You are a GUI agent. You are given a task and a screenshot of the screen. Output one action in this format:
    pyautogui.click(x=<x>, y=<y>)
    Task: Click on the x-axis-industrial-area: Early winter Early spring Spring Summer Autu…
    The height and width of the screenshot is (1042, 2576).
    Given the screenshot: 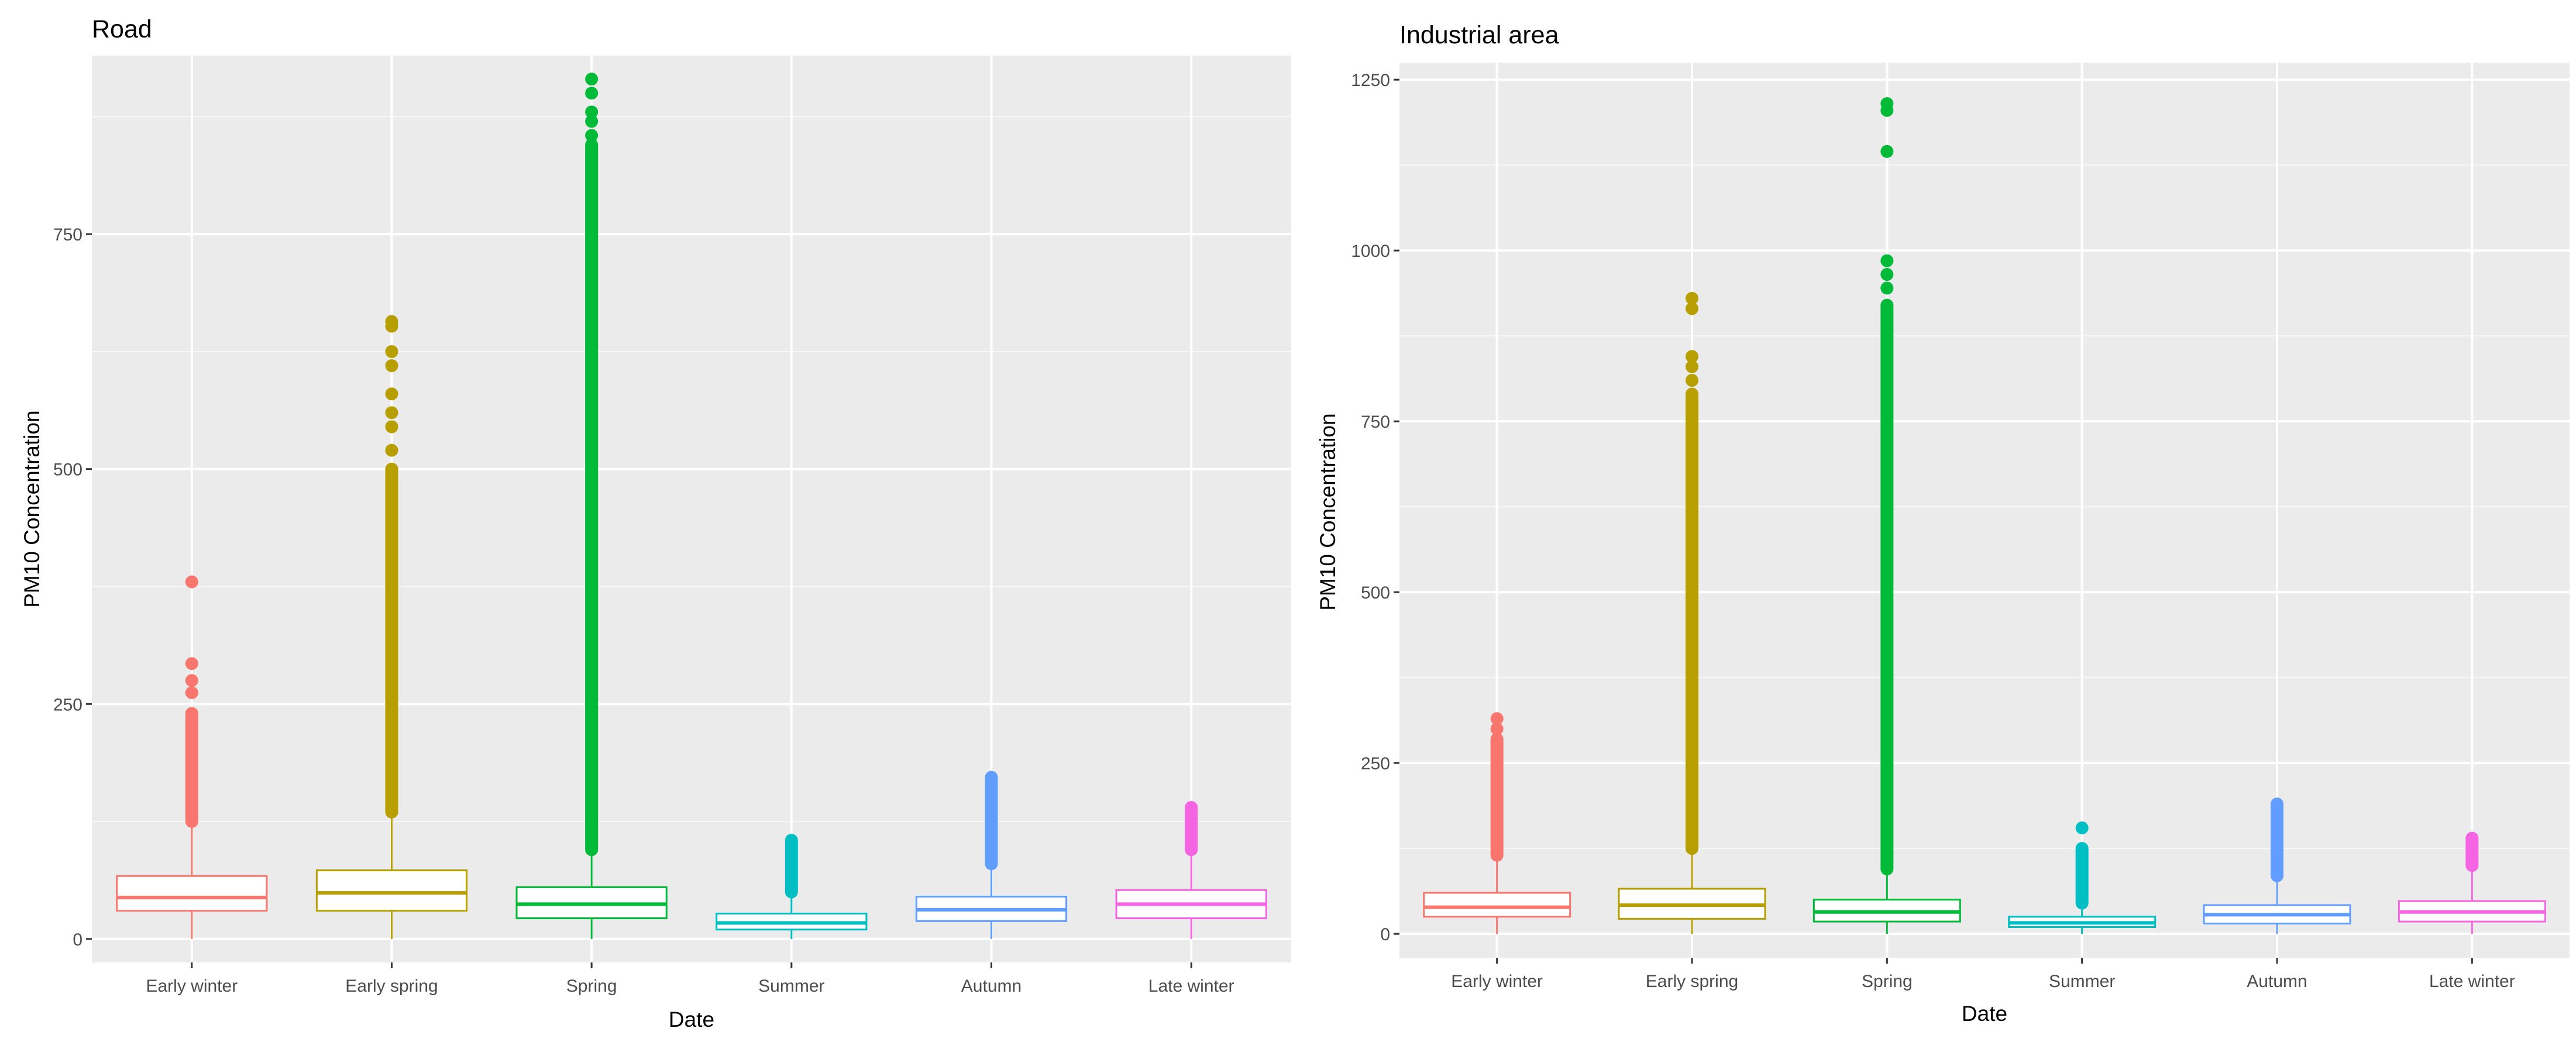 What is the action you would take?
    pyautogui.click(x=1983, y=975)
    